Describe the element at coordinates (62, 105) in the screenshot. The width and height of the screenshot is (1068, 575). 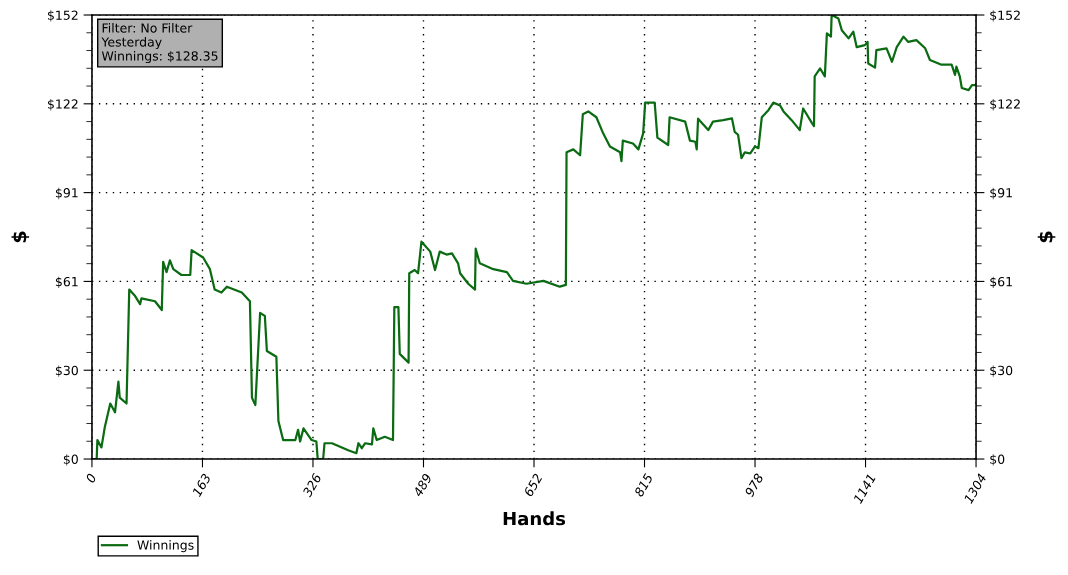
I see `y-tick-label: $122` at that location.